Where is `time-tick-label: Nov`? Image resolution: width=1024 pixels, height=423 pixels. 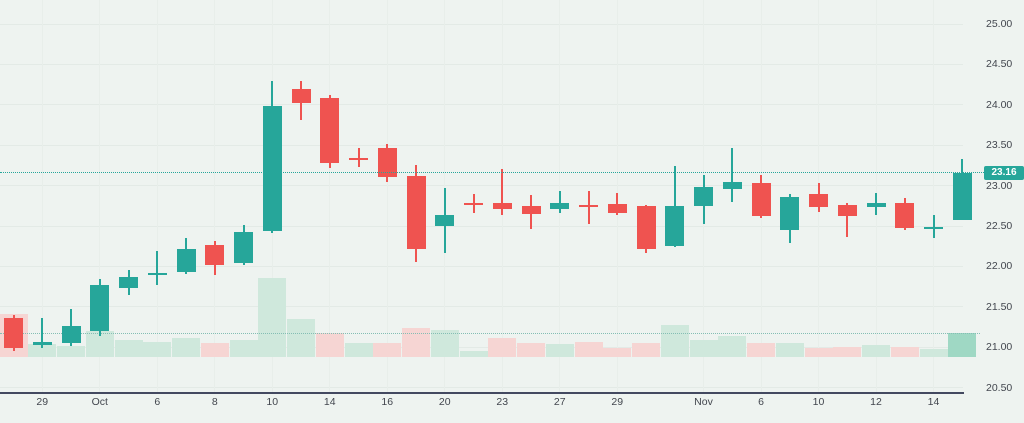
time-tick-label: Nov is located at coordinates (703, 402).